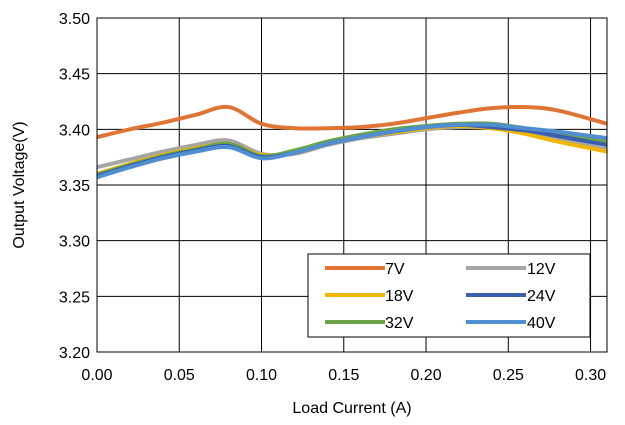 The width and height of the screenshot is (625, 425). Describe the element at coordinates (590, 375) in the screenshot. I see `x-tick-label: 0.30` at that location.